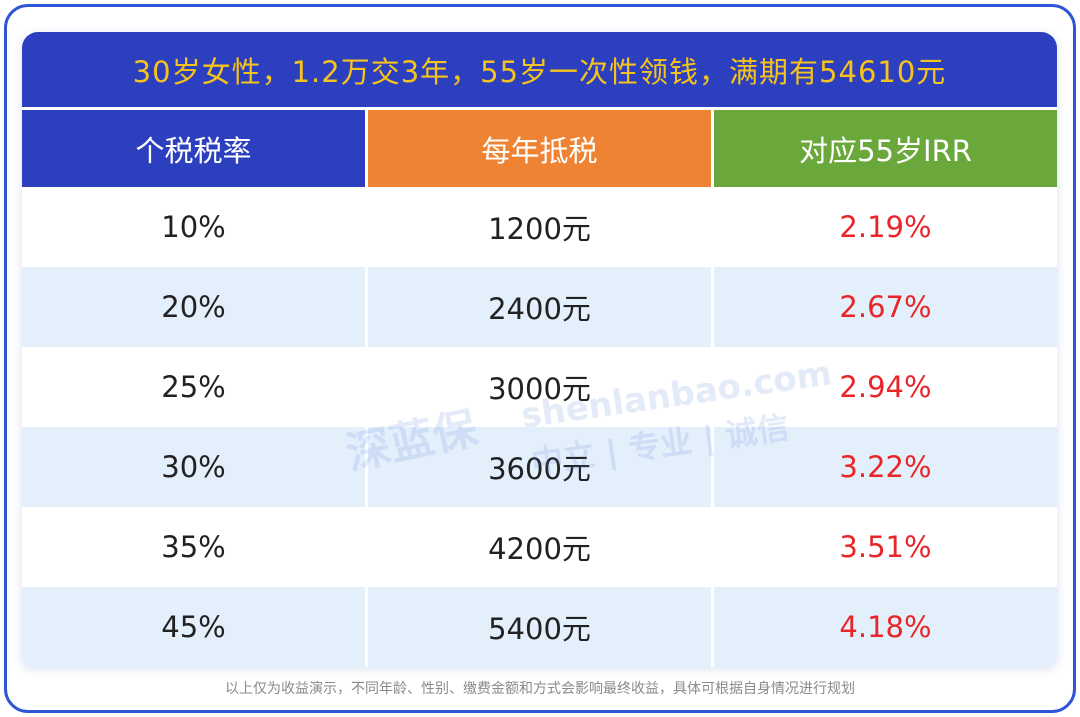  What do you see at coordinates (885, 547) in the screenshot?
I see `table-cell: 3.51%` at bounding box center [885, 547].